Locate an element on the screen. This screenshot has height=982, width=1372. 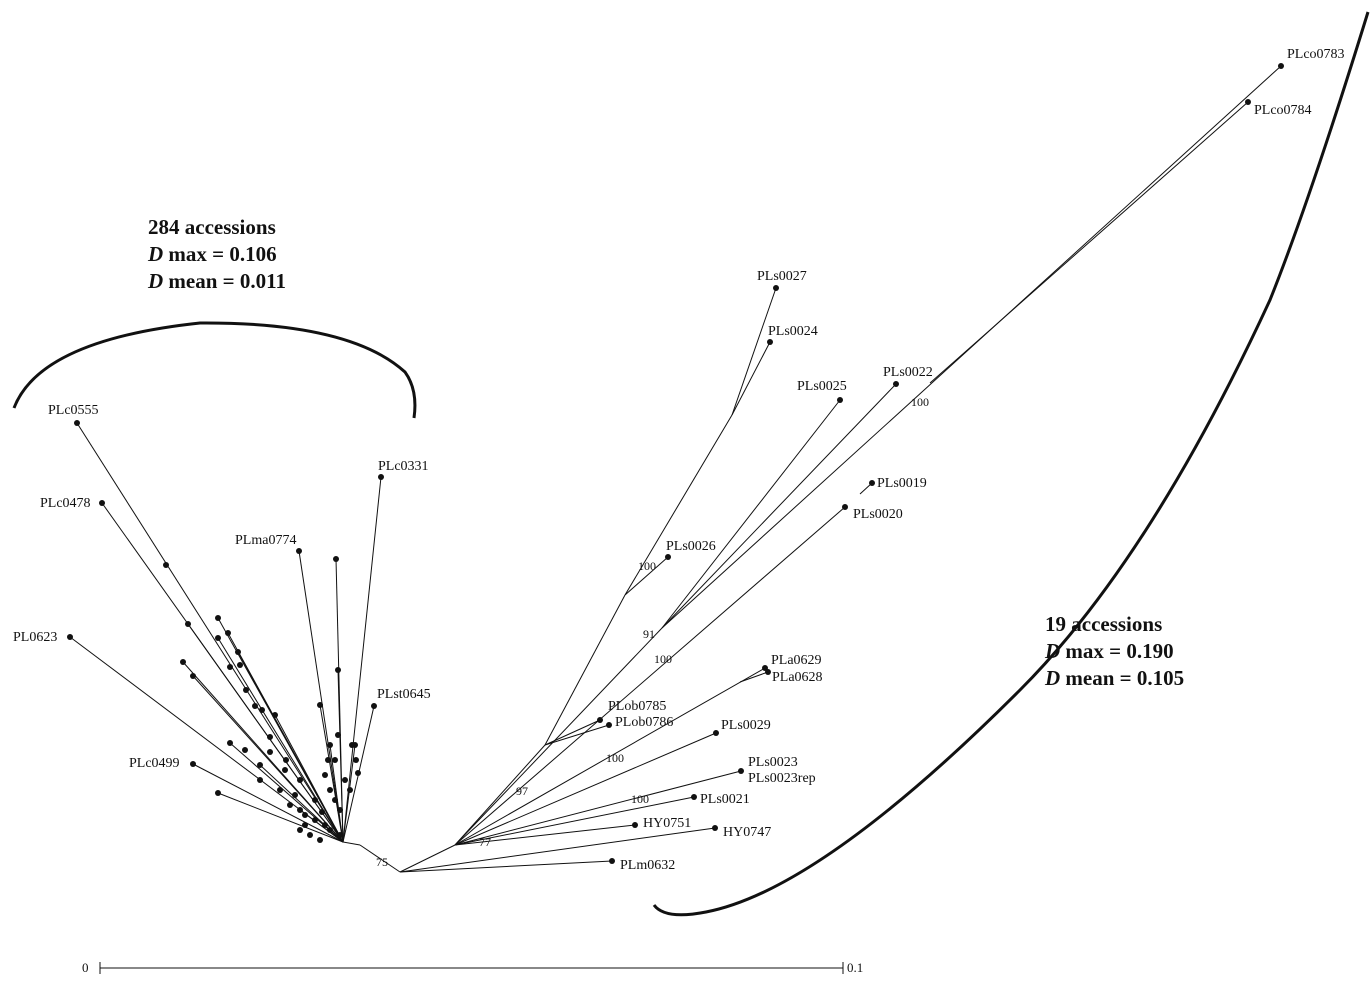
tip-label: PLs0027 is located at coordinates (782, 276).